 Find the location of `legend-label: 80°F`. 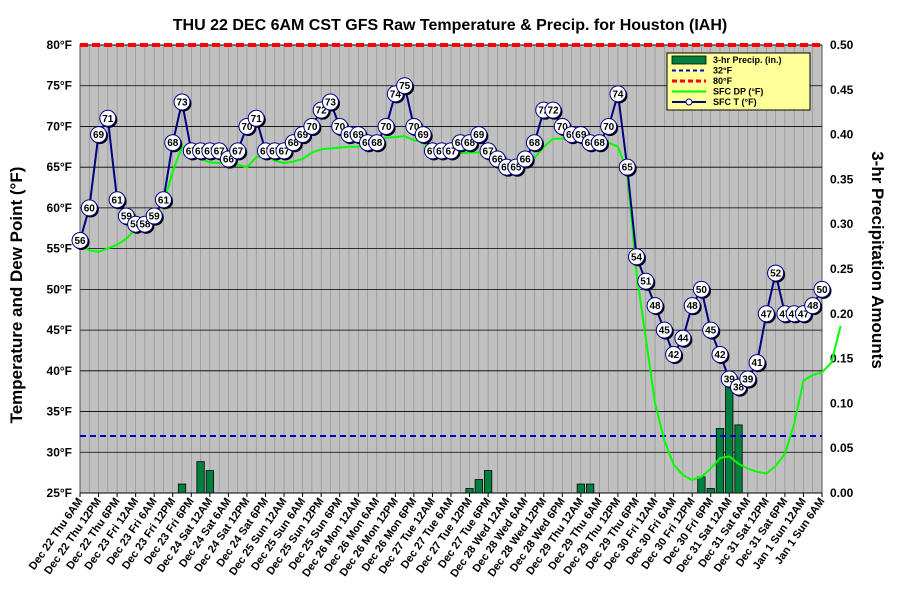

legend-label: 80°F is located at coordinates (723, 81).